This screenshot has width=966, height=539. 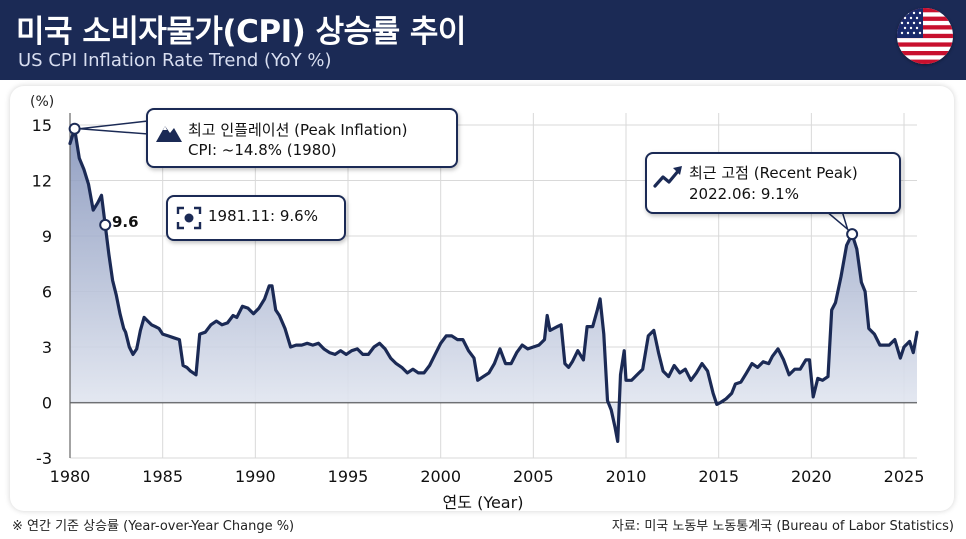 I want to click on recent-callout-value: 2022.06: 9.1%, so click(x=744, y=194).